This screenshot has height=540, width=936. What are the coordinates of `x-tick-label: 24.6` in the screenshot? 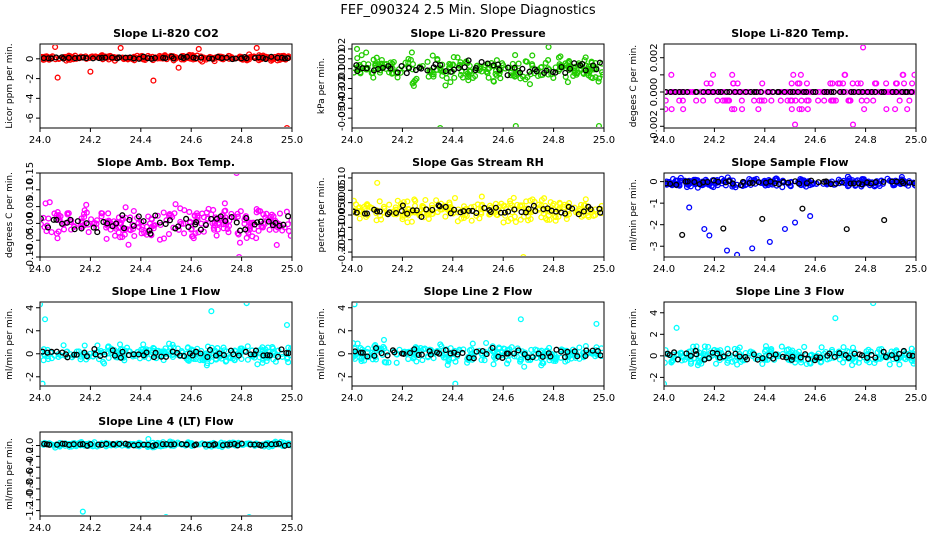 It's located at (191, 398).